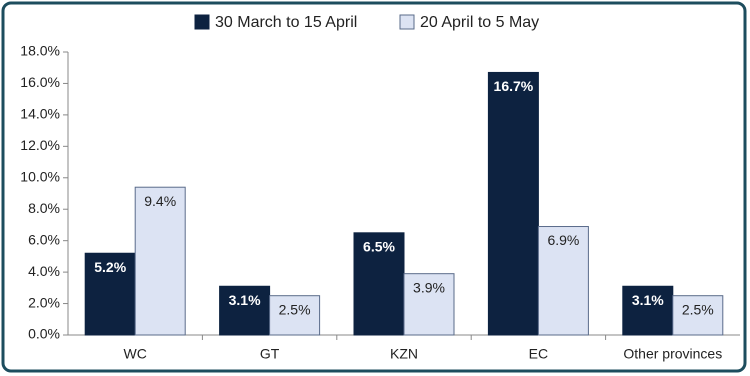  Describe the element at coordinates (44, 208) in the screenshot. I see `y-tick-label: 8.0%` at that location.